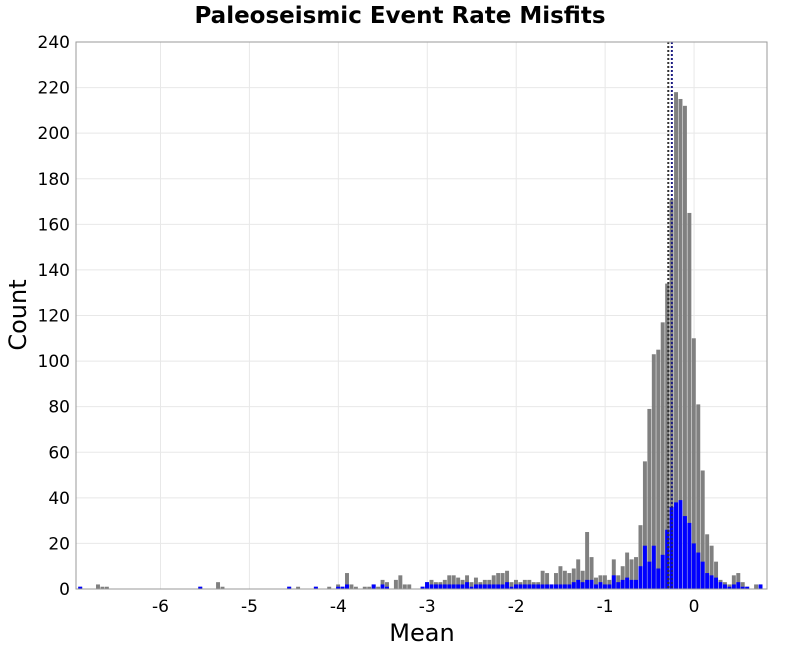  I want to click on x-tick-label: -3, so click(427, 607).